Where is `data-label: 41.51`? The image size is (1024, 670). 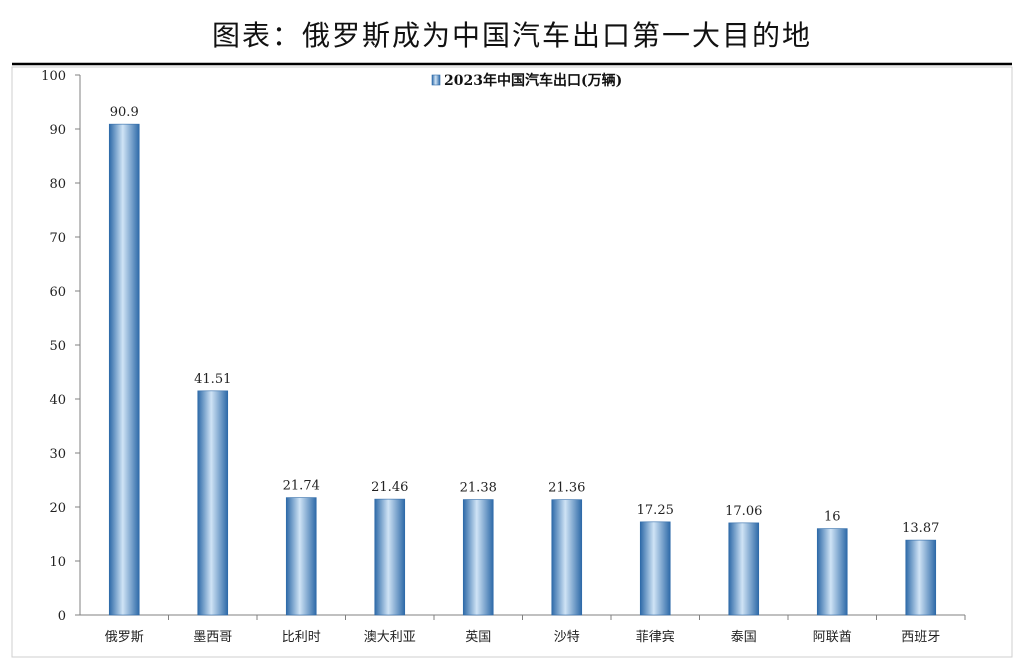
data-label: 41.51 is located at coordinates (212, 379).